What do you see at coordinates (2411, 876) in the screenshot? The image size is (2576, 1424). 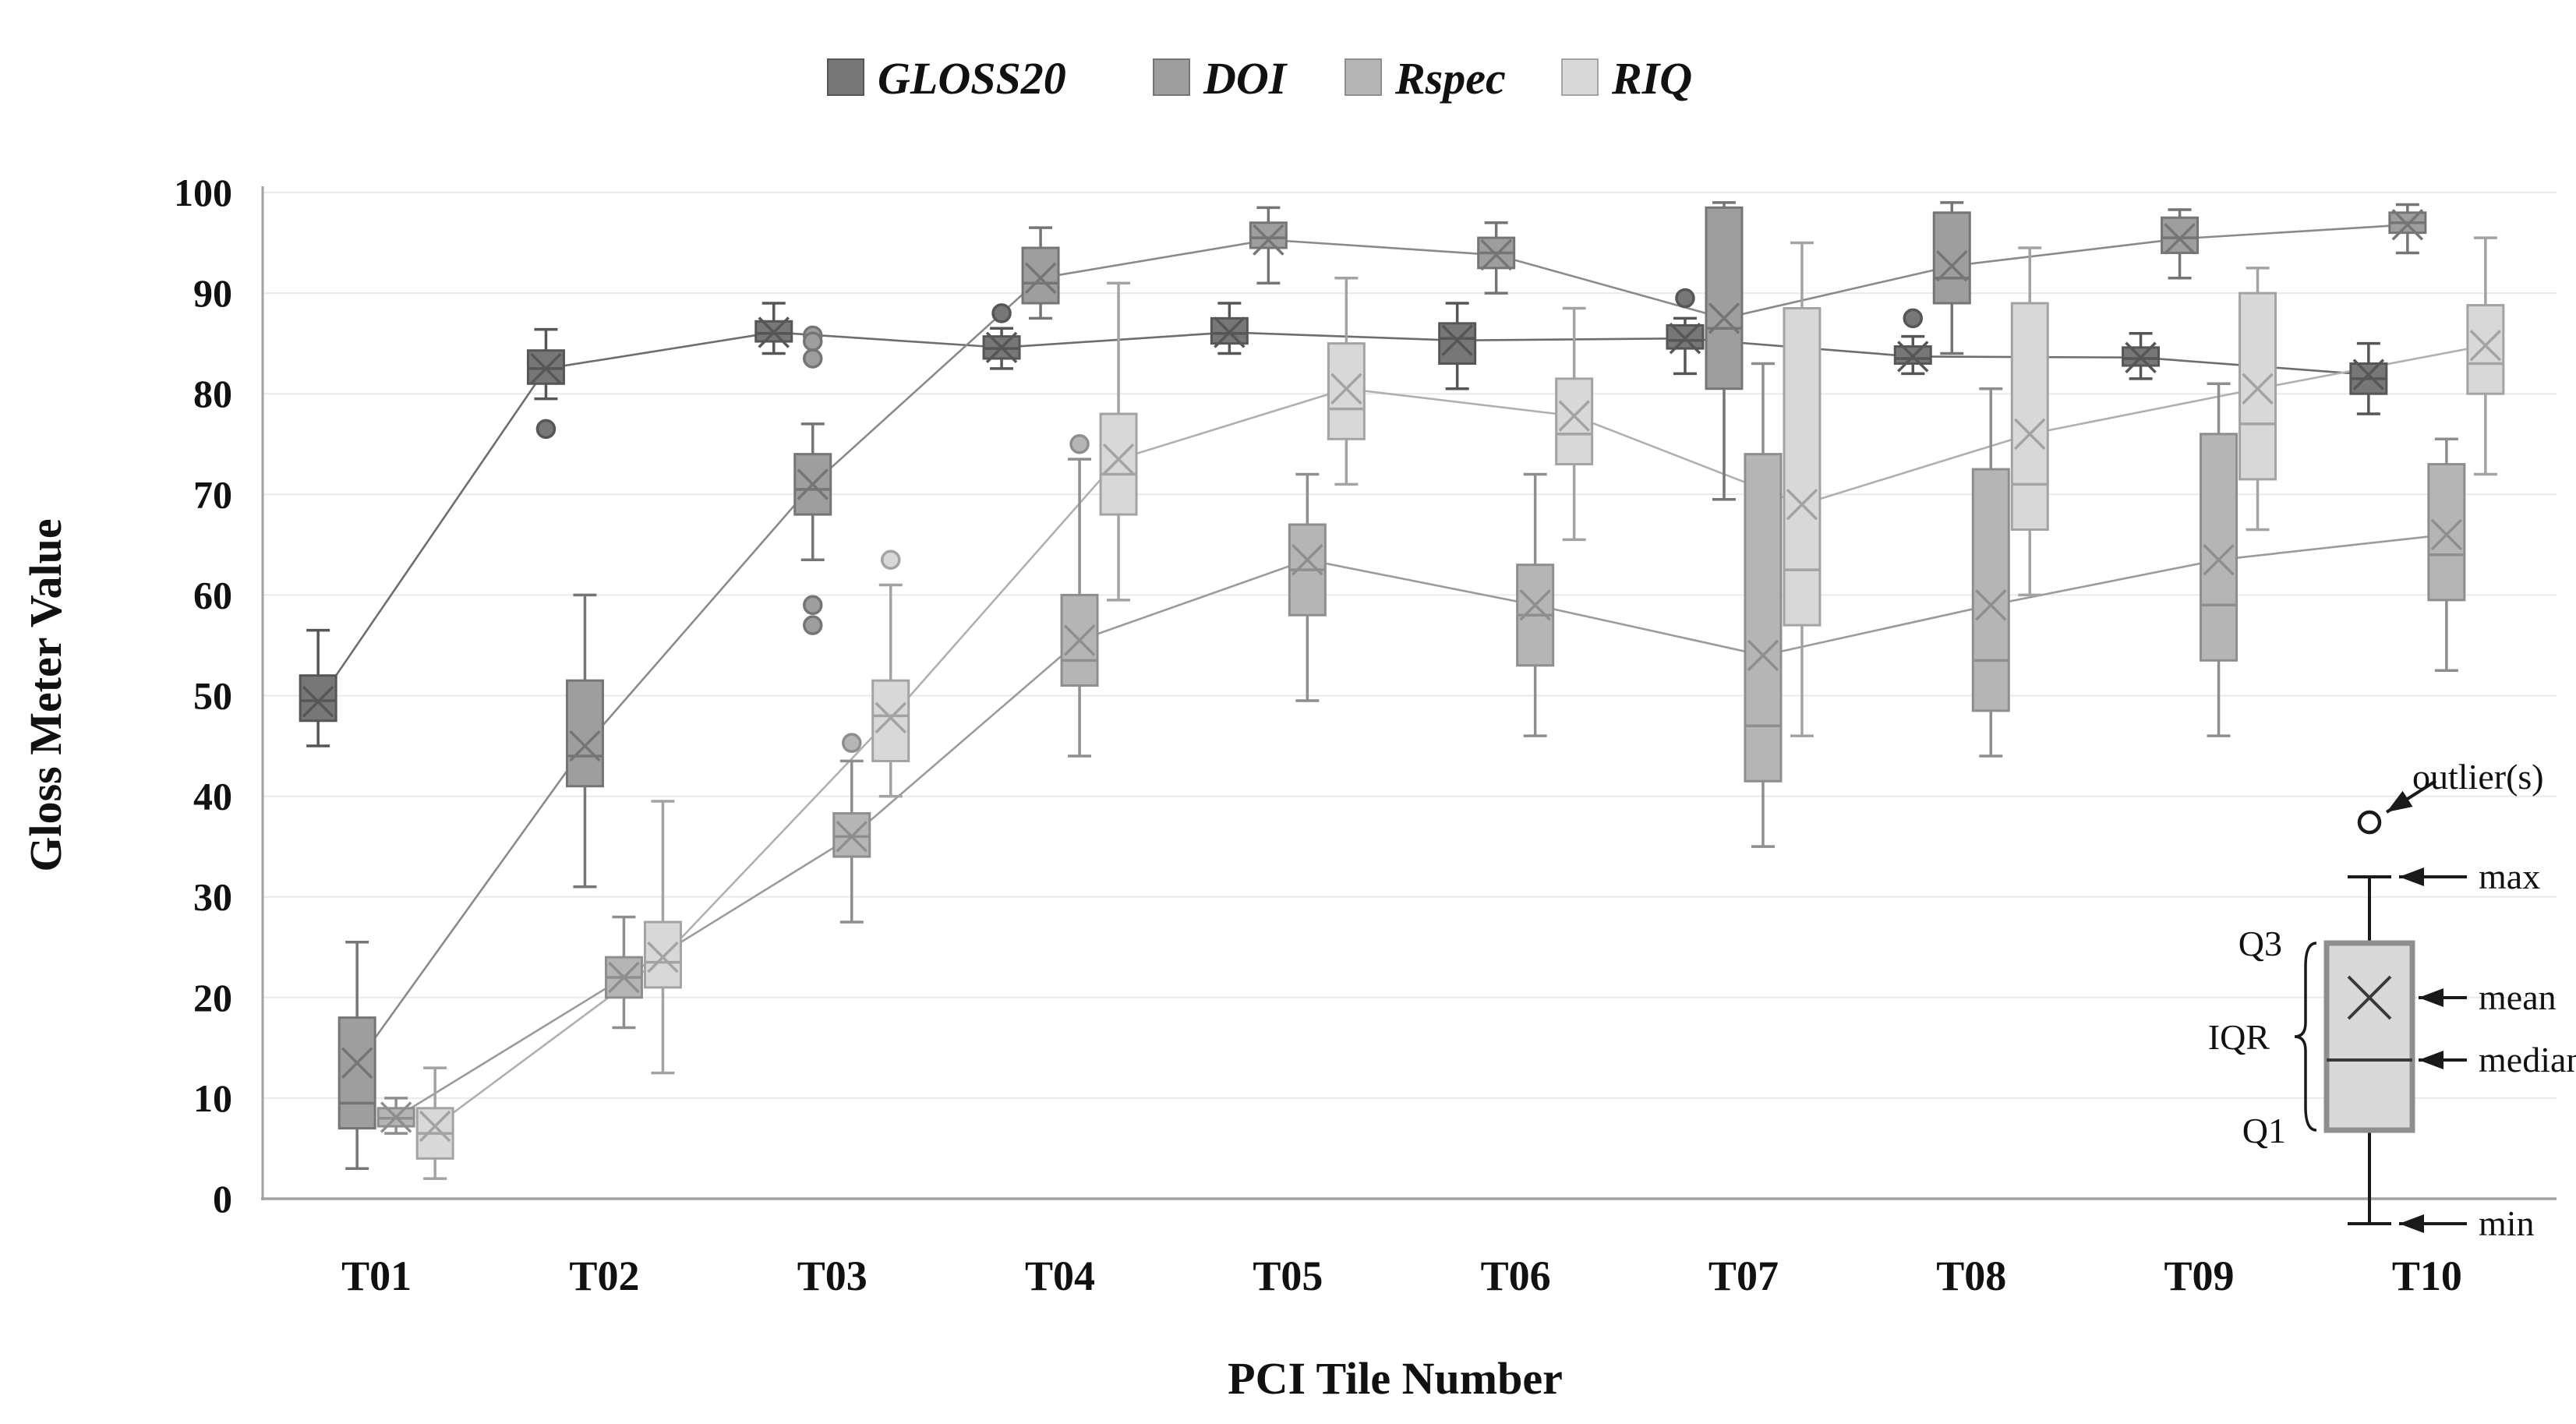 I see `inset-max-arrow-head` at bounding box center [2411, 876].